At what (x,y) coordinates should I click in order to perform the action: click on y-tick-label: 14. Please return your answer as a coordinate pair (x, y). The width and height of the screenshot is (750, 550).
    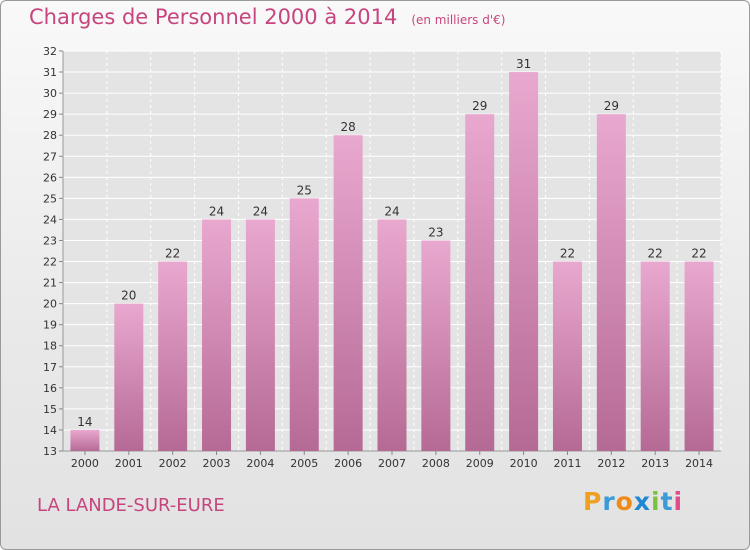
    Looking at the image, I should click on (50, 430).